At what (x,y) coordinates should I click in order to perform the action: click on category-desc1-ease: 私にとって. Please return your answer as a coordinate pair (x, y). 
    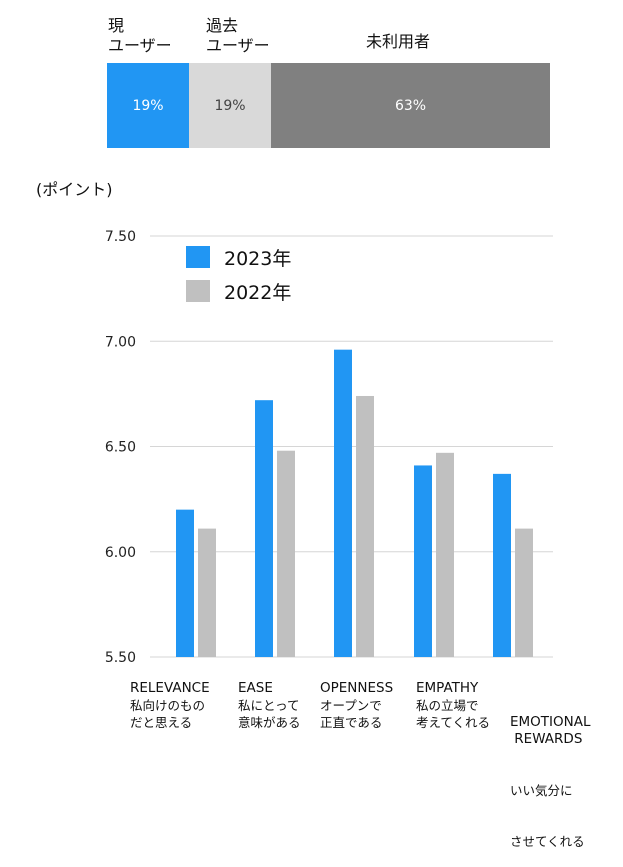
    Looking at the image, I should click on (269, 705).